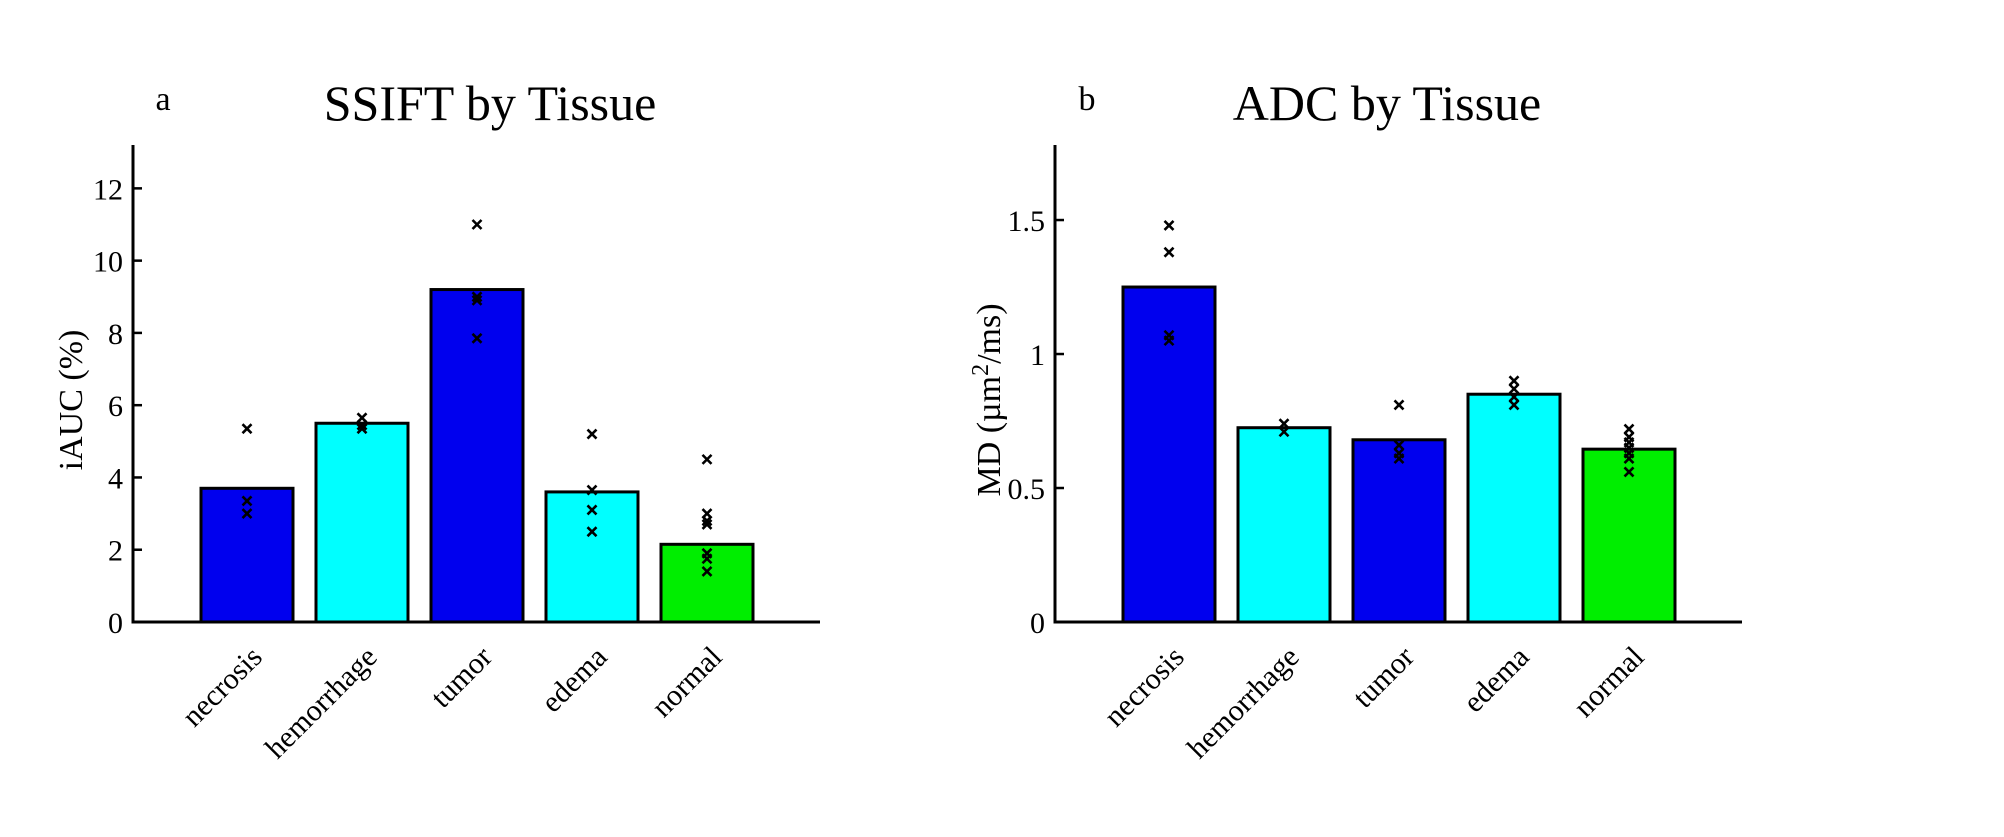 The width and height of the screenshot is (2004, 837). What do you see at coordinates (490, 103) in the screenshot?
I see `panel-a-title: SSIFT by Tissue` at bounding box center [490, 103].